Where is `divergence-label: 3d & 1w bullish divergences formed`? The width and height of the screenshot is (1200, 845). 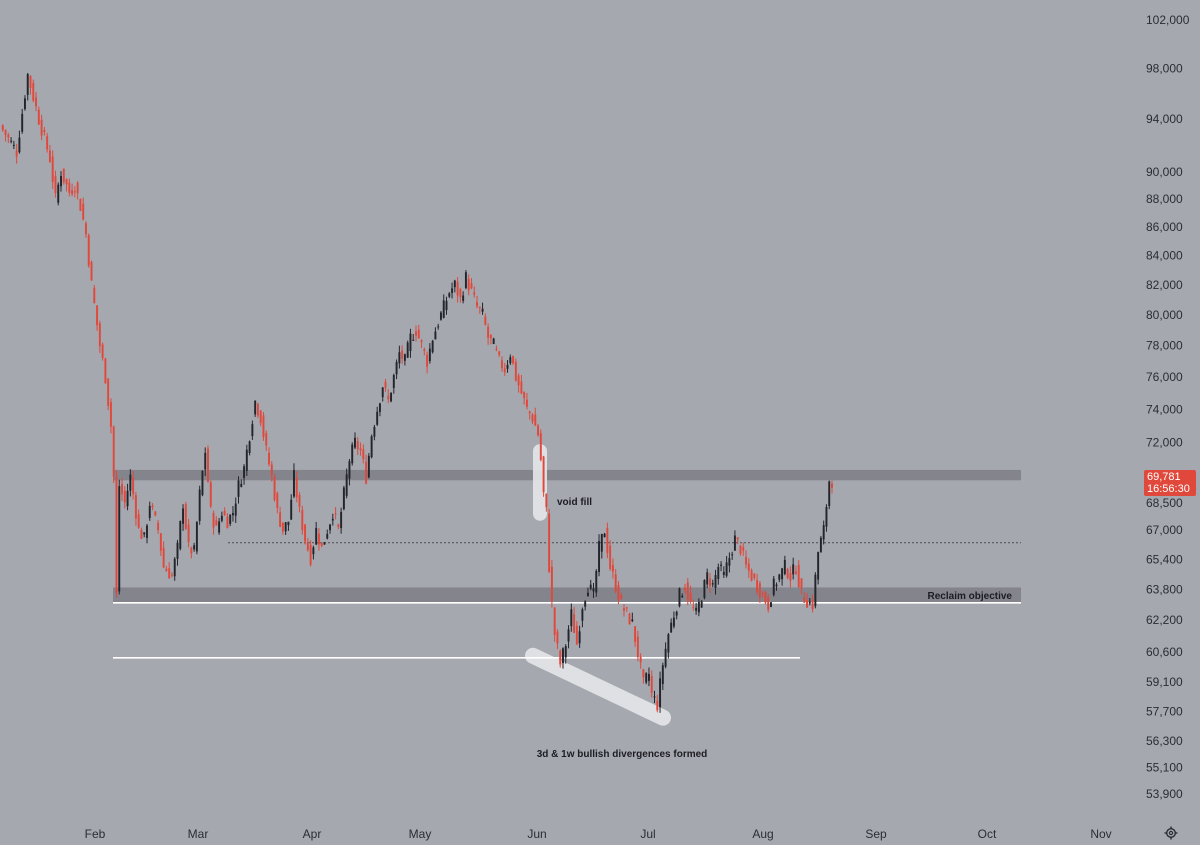 divergence-label: 3d & 1w bullish divergences formed is located at coordinates (622, 754).